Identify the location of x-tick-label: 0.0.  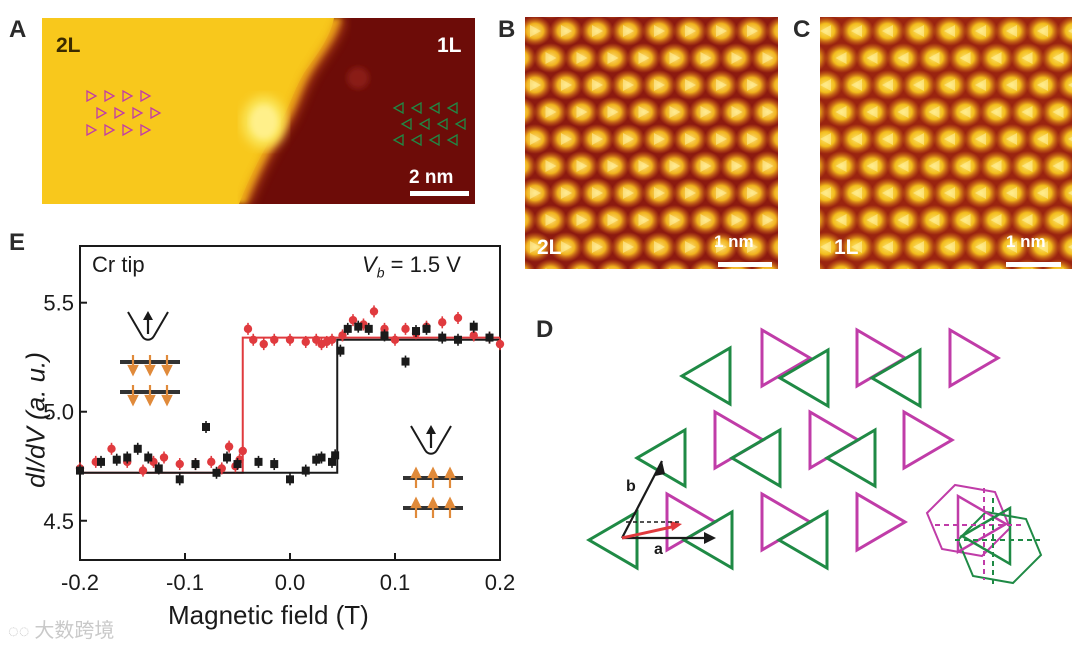
(290, 582).